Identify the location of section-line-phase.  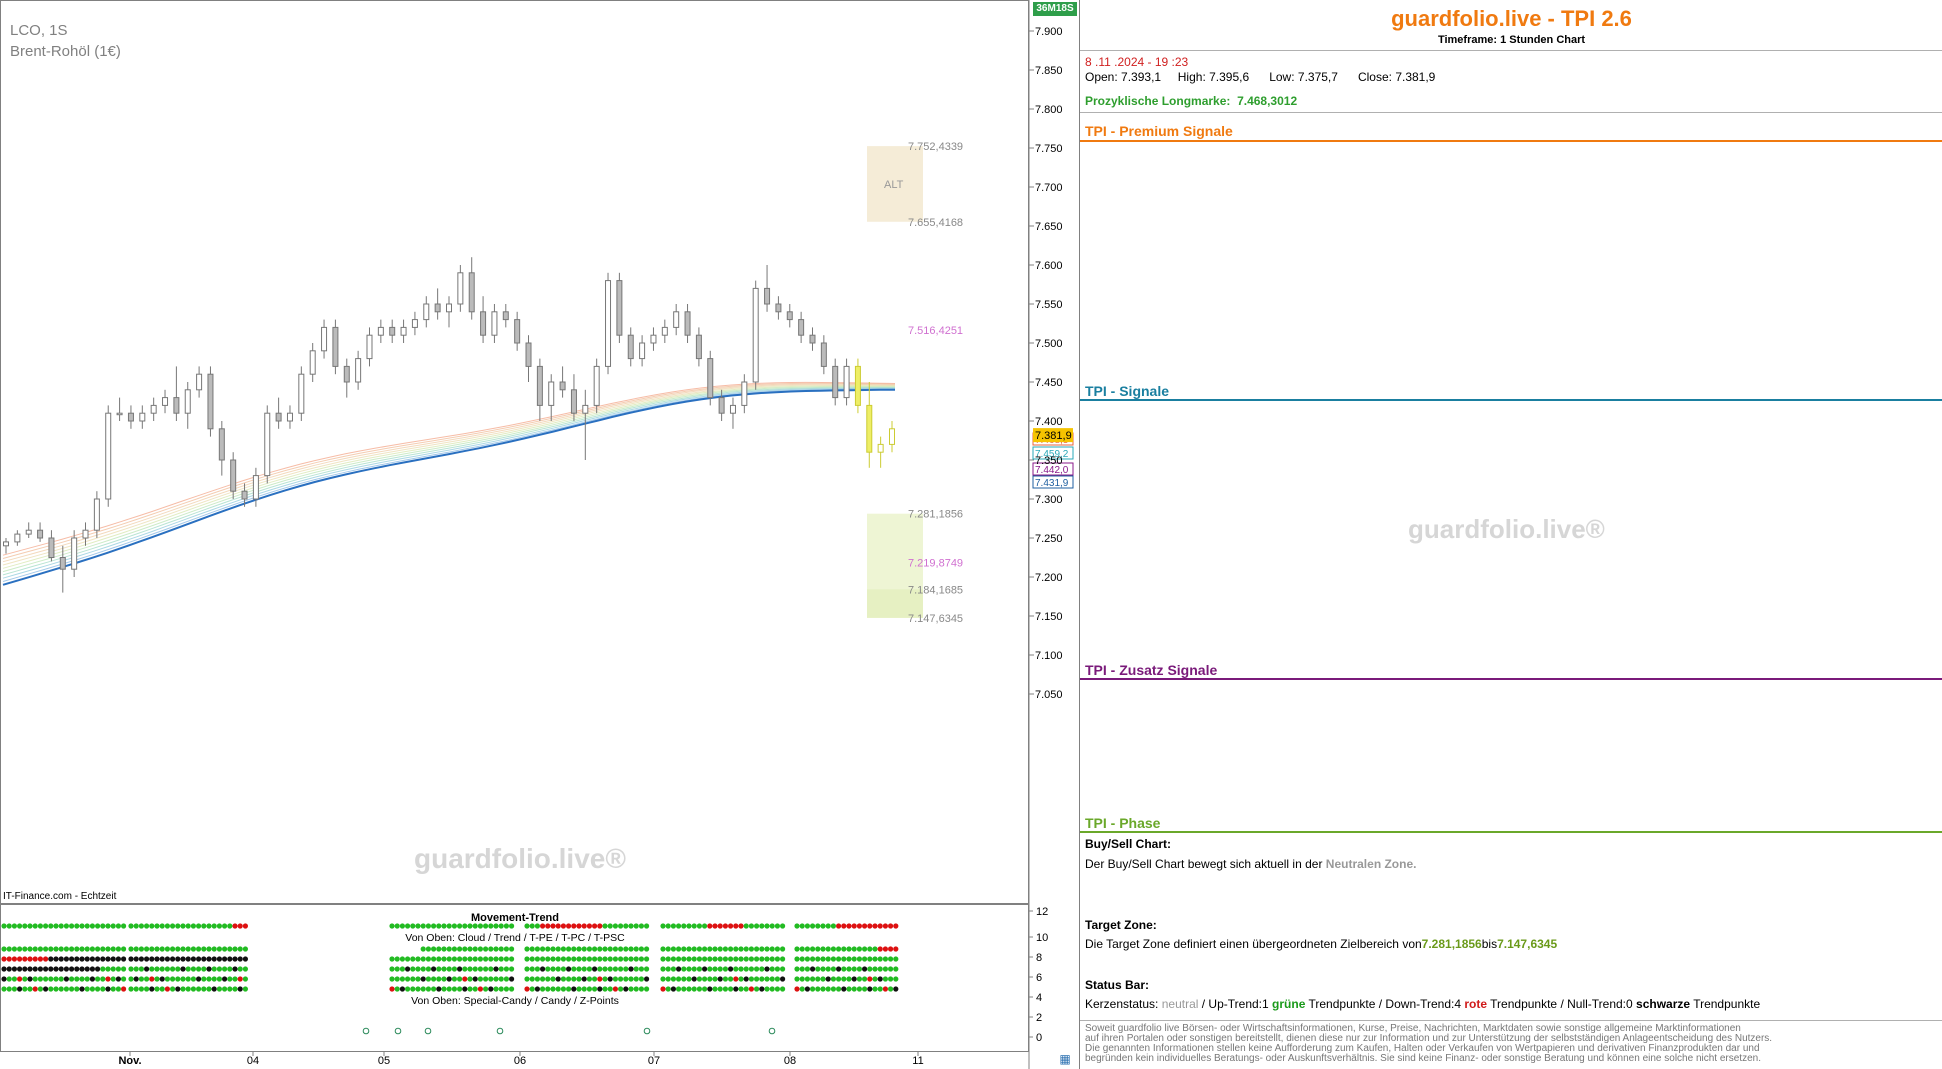
(1511, 832).